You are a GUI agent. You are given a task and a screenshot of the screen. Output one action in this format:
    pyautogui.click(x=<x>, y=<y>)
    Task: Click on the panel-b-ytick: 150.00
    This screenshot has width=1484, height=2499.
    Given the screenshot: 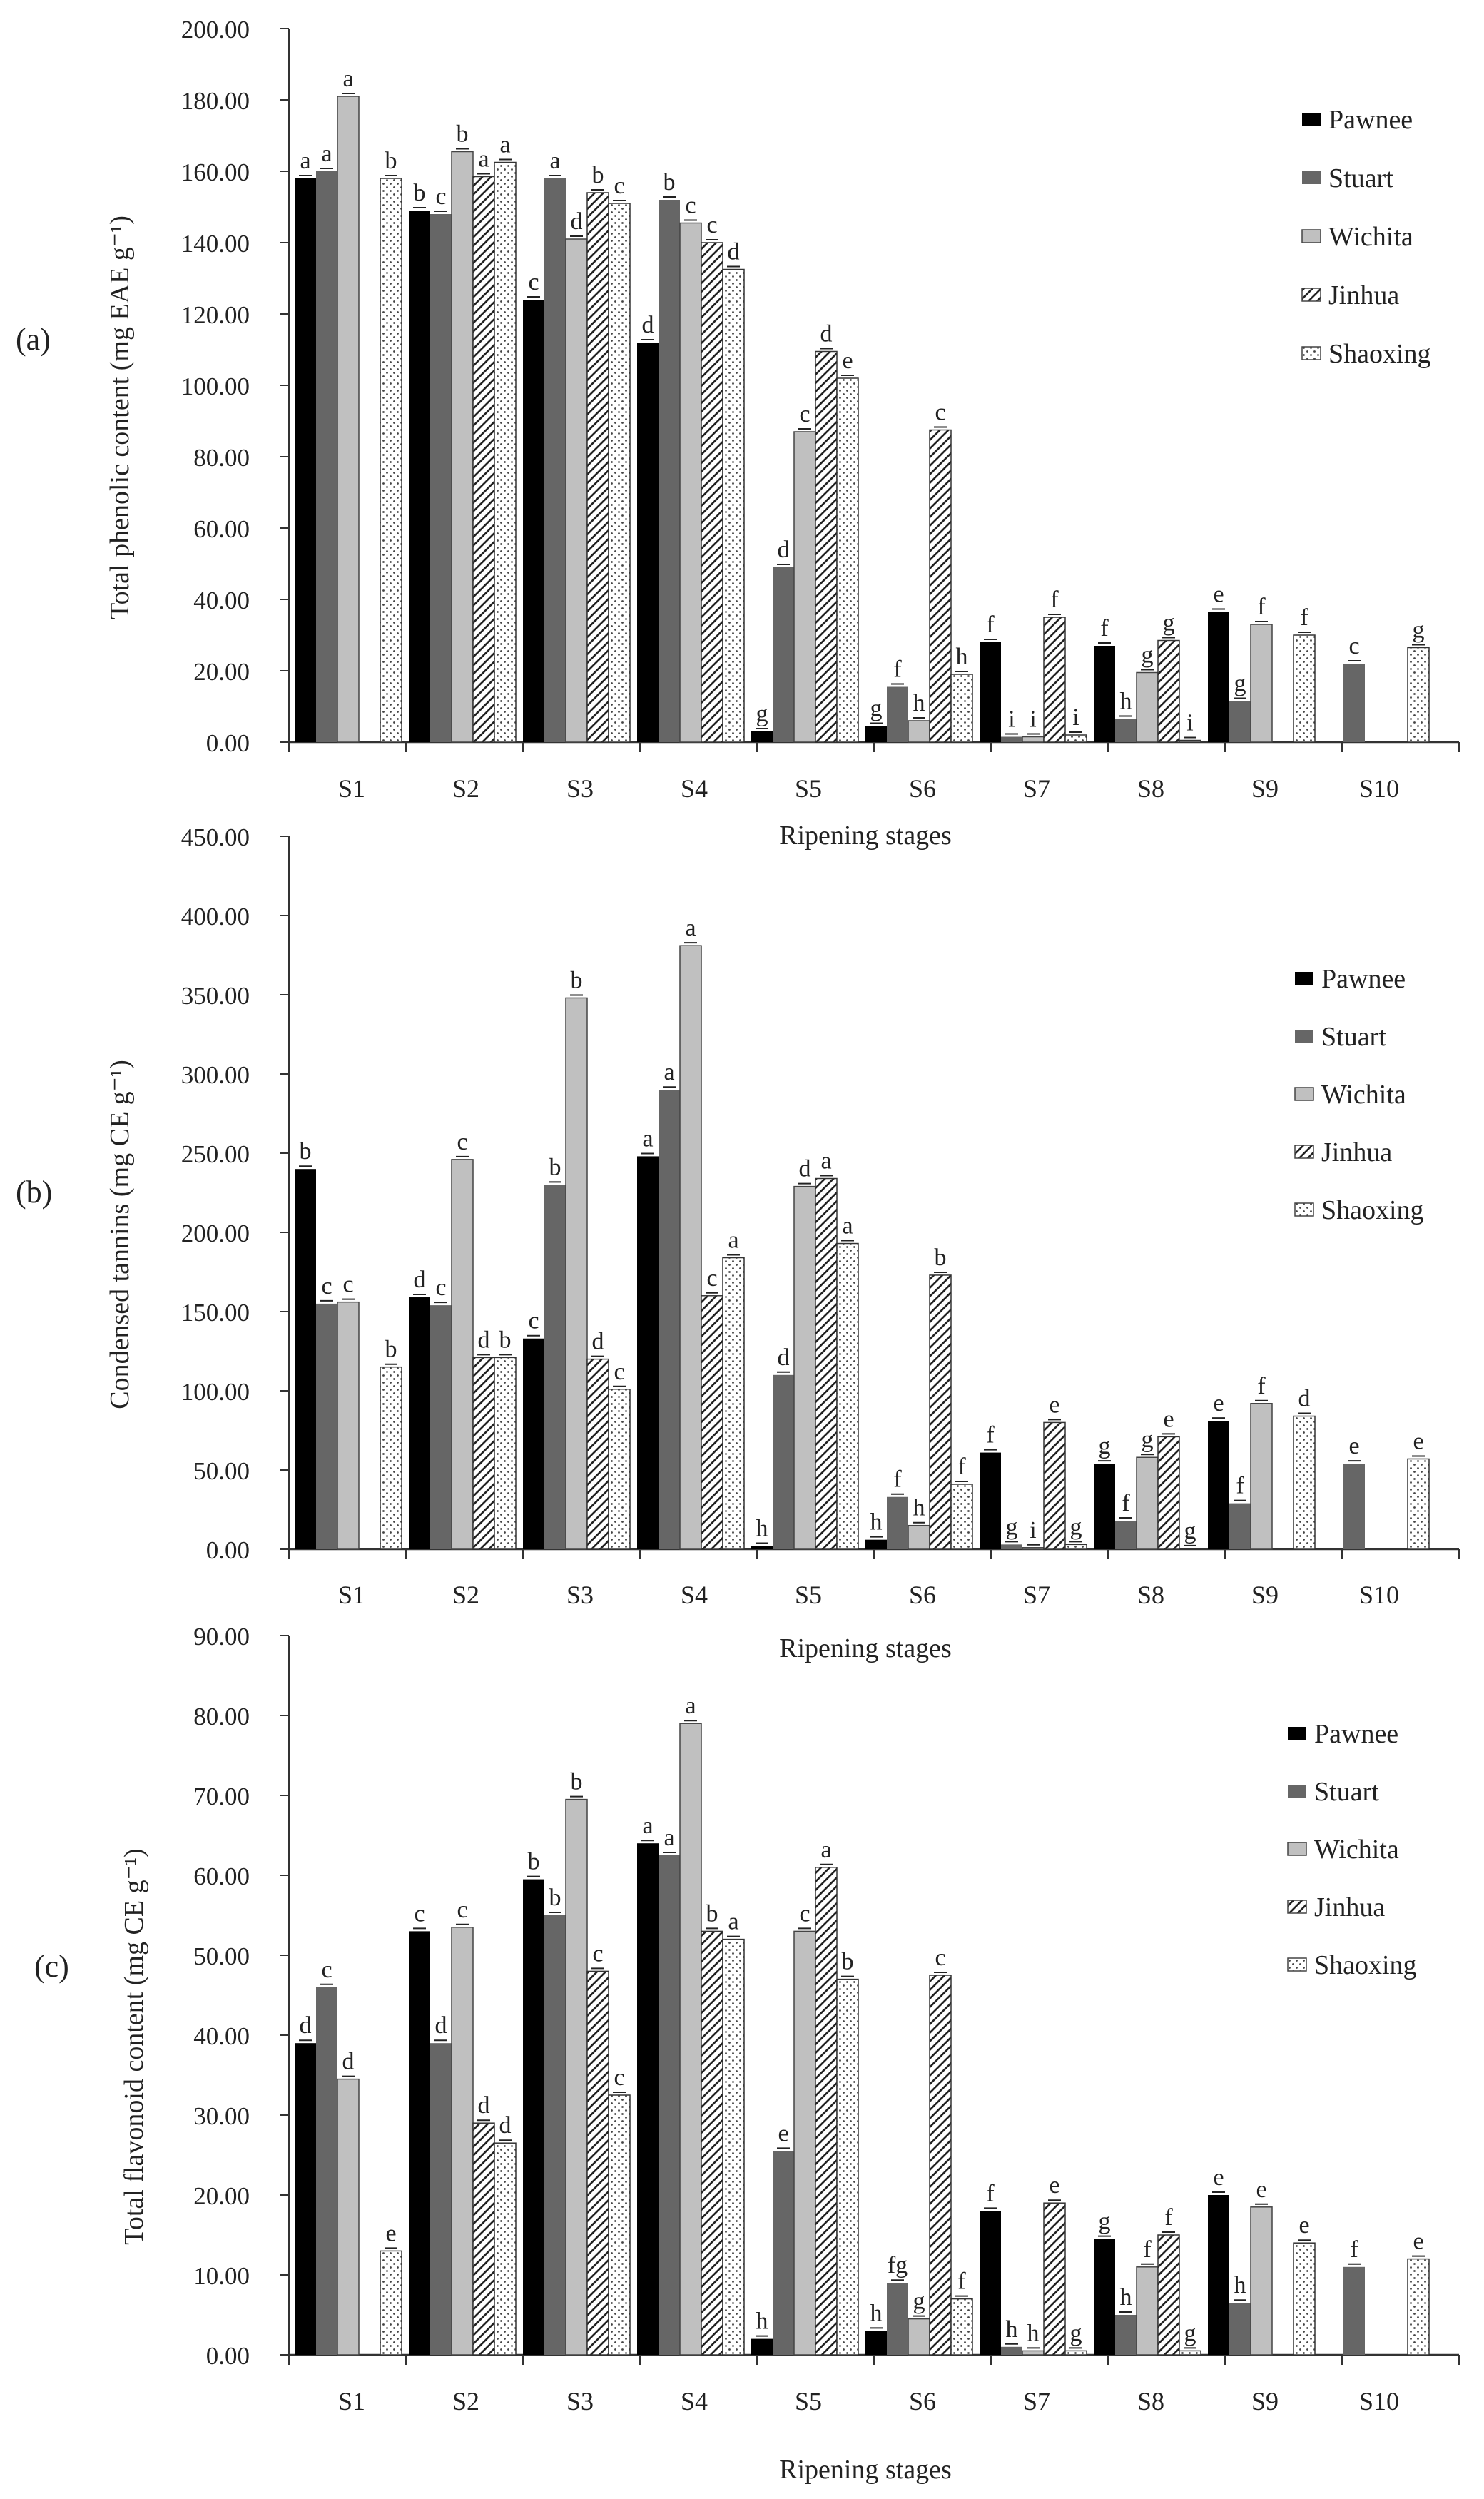 What is the action you would take?
    pyautogui.click(x=215, y=1313)
    